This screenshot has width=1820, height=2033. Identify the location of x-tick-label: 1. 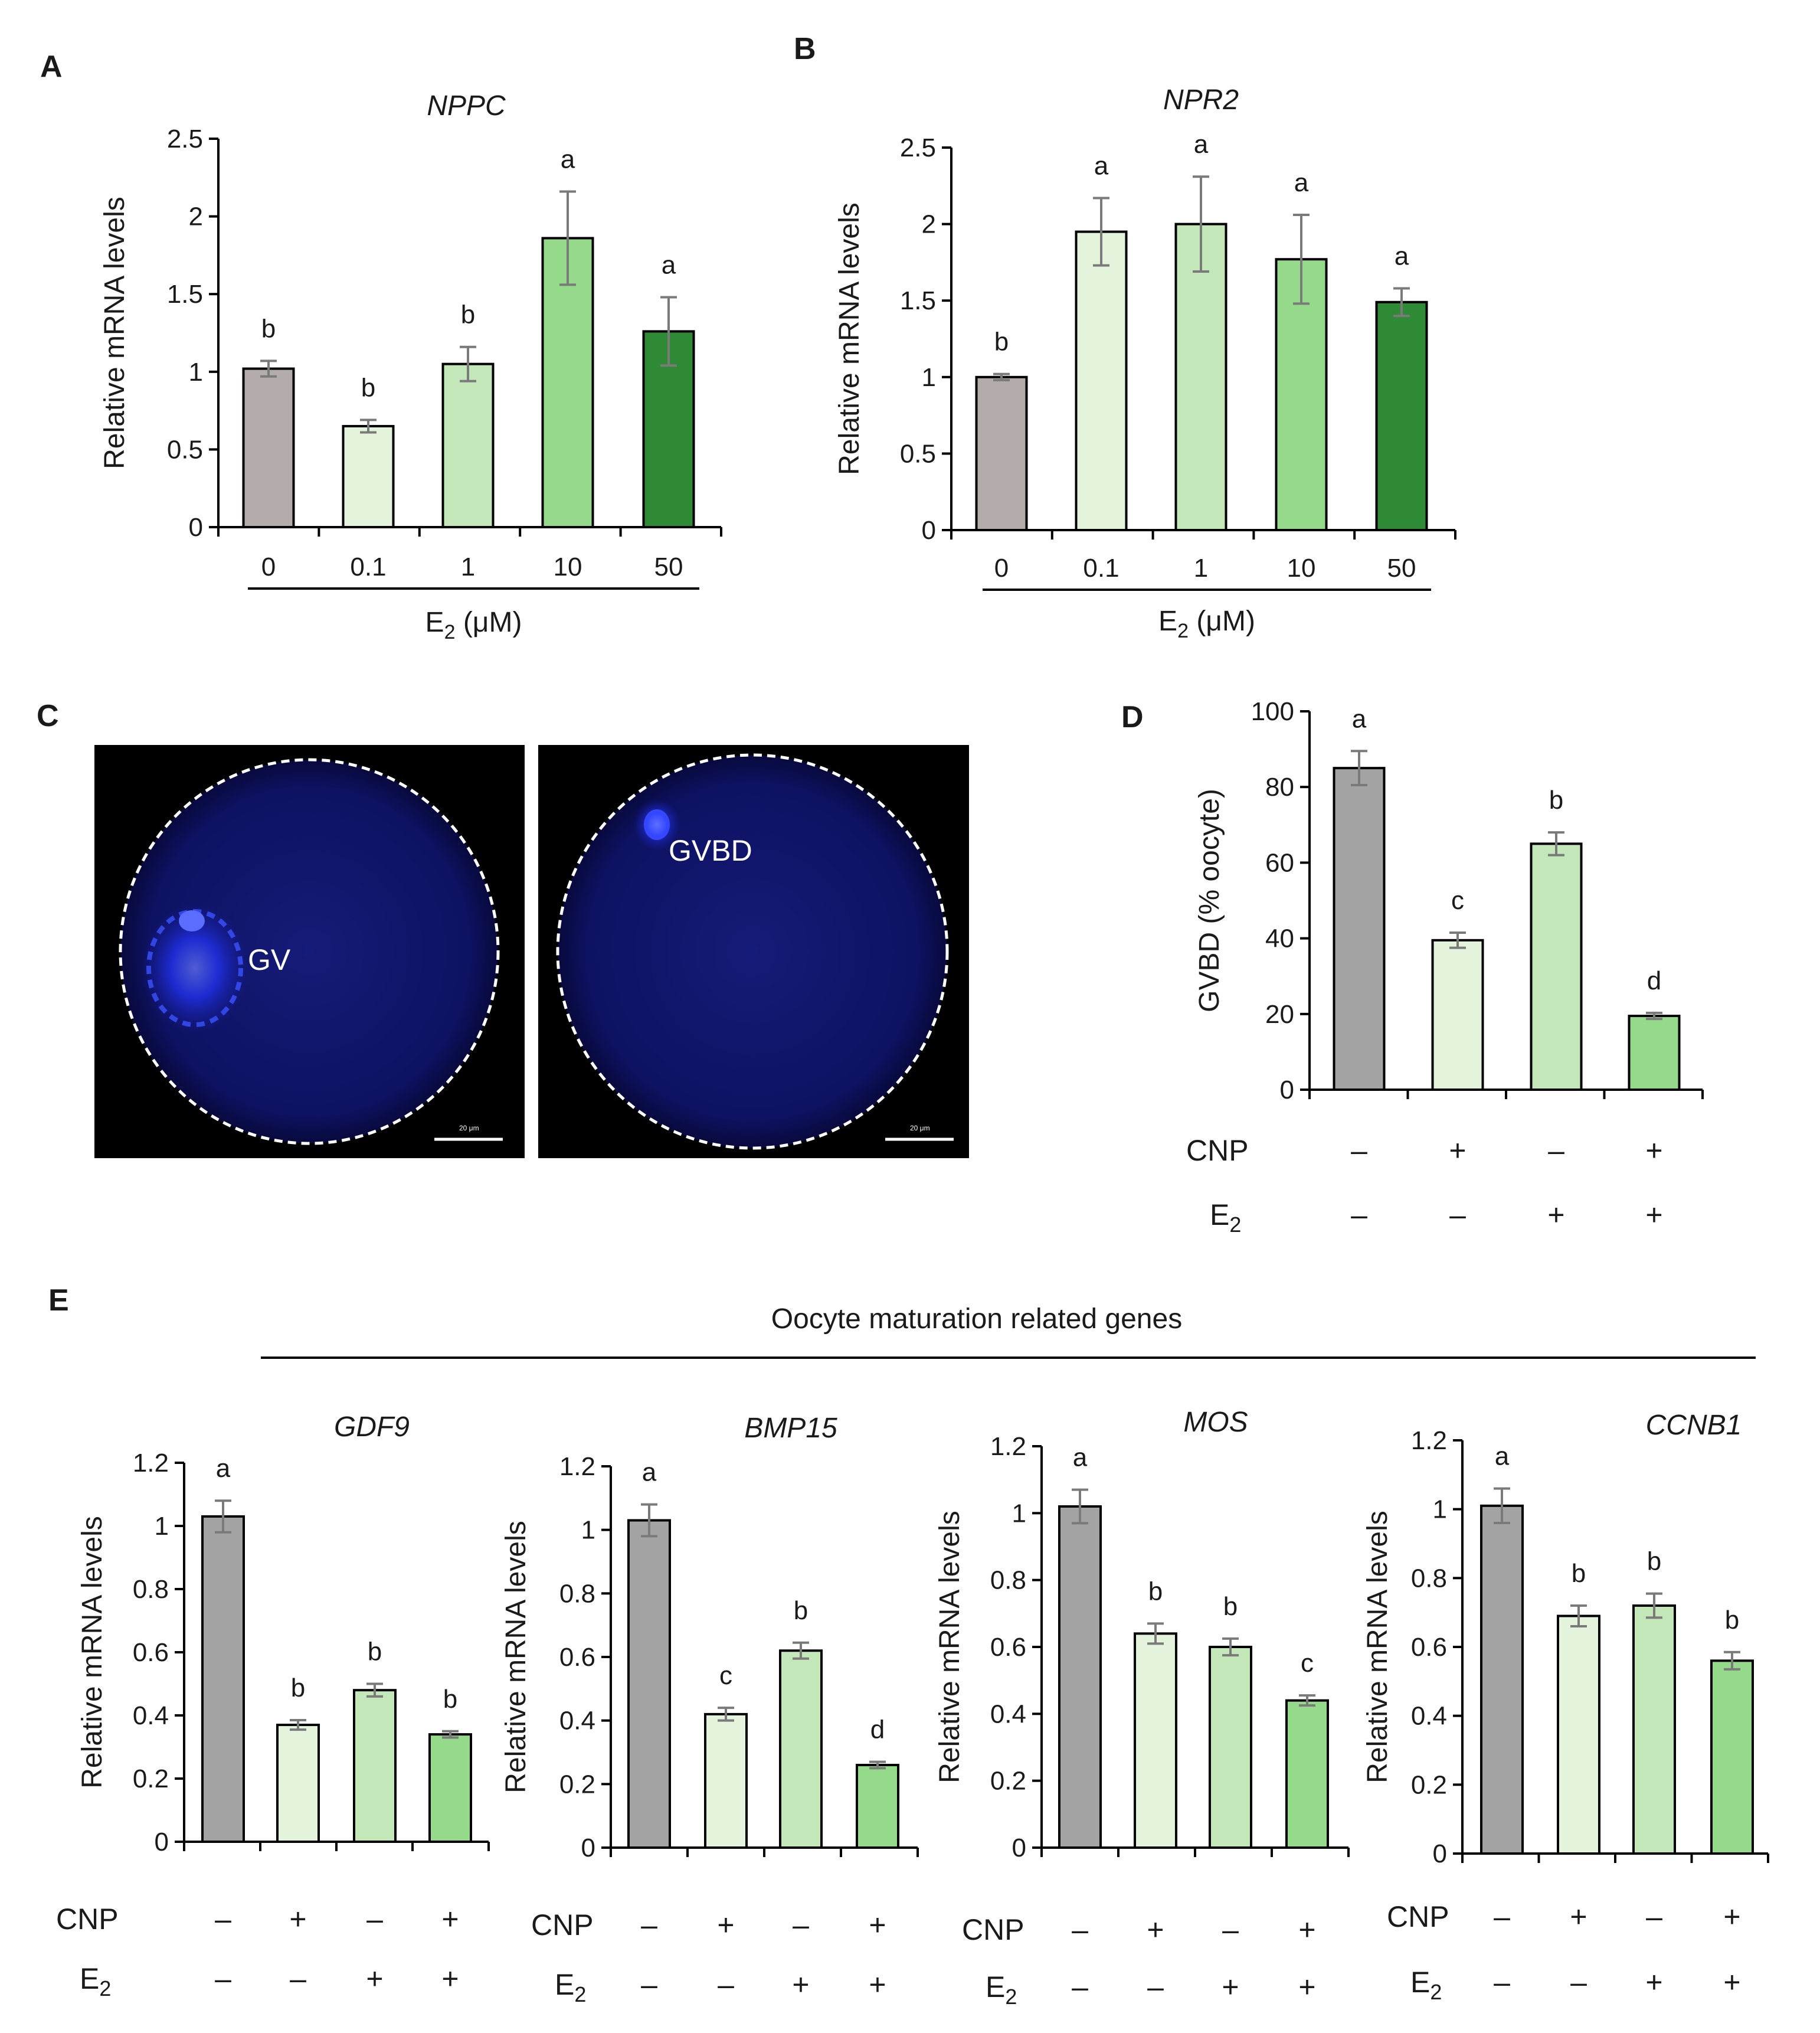
(1201, 568).